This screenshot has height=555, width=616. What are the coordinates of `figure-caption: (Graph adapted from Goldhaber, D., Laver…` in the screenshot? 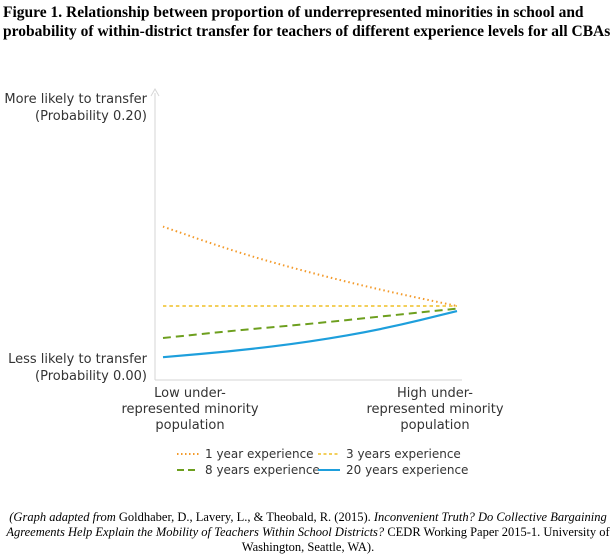 It's located at (308, 532).